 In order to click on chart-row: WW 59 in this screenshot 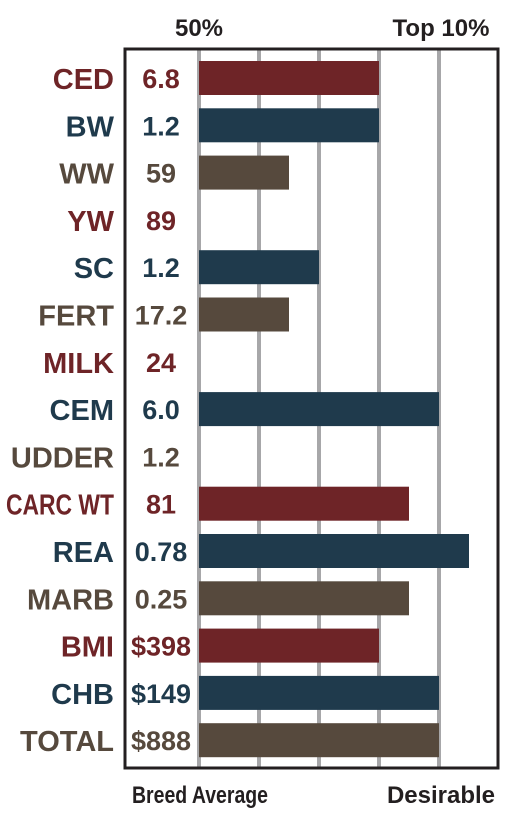, I will do `click(174, 173)`.